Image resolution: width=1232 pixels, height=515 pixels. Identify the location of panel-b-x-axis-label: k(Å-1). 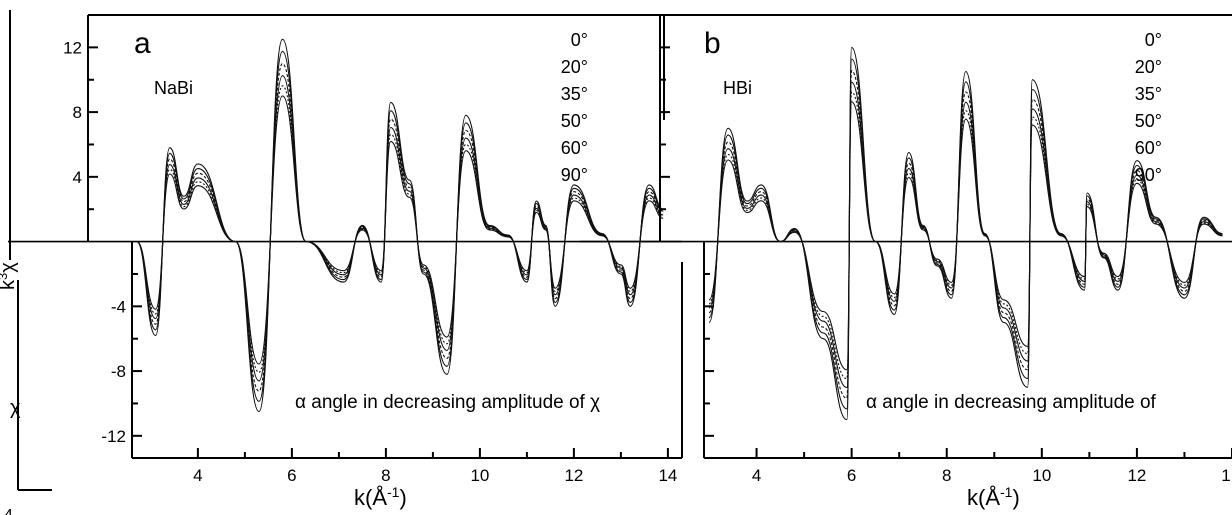
(993, 497).